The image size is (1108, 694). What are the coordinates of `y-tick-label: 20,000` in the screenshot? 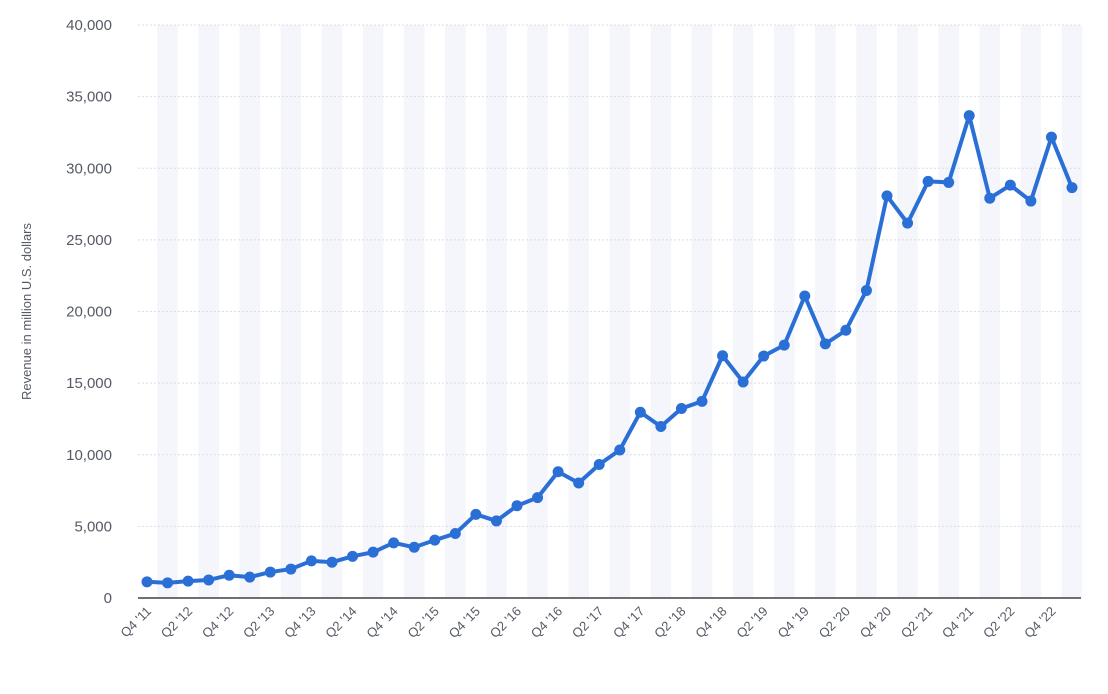 It's located at (89, 312).